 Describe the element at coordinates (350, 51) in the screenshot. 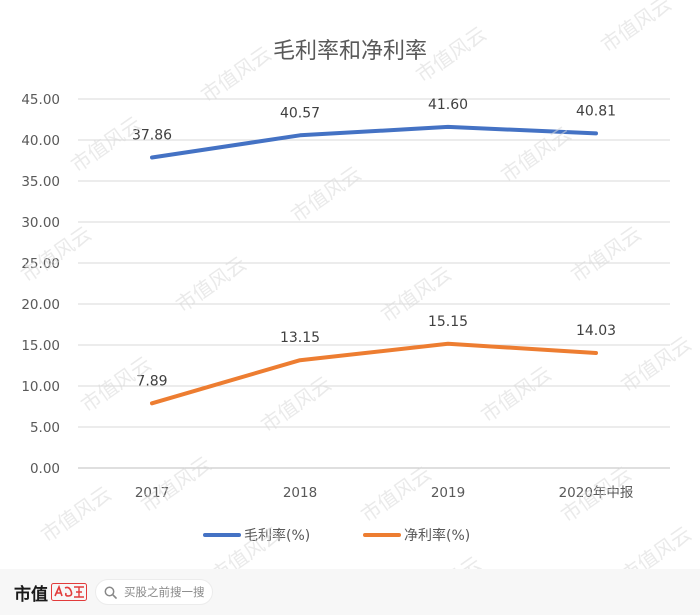

I see `chart-title: 毛利率和净利率` at that location.